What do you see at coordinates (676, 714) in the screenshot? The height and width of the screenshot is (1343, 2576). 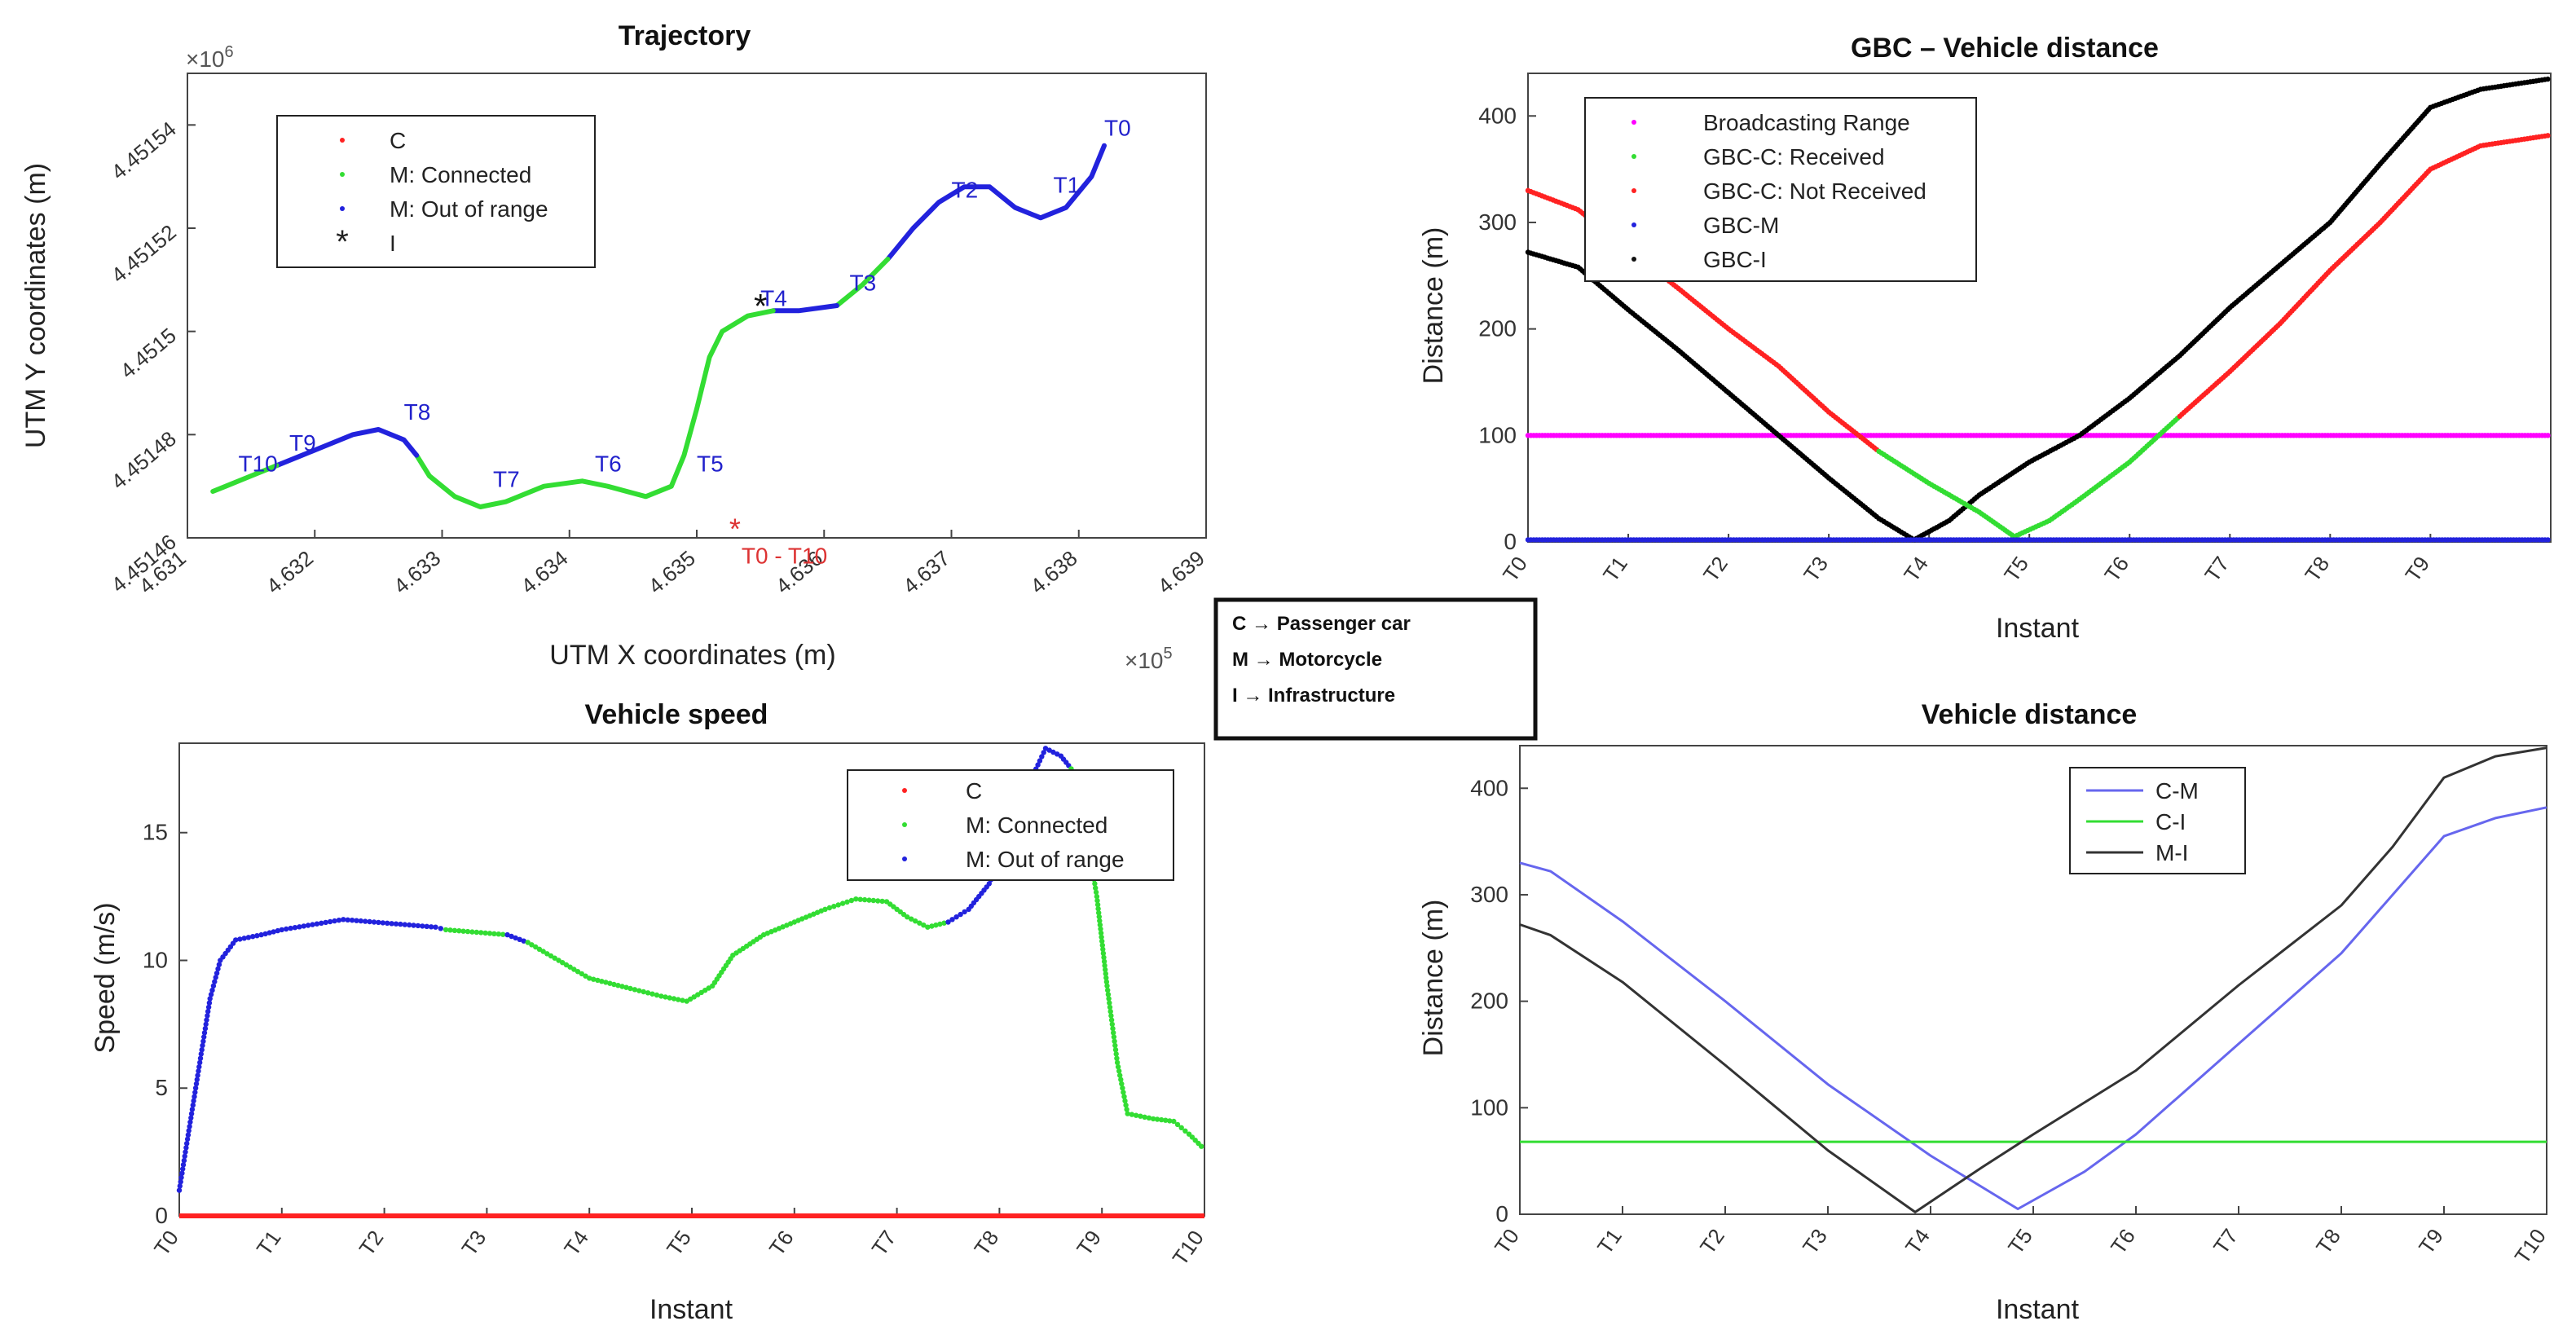 I see `speed-title: Vehicle speed` at bounding box center [676, 714].